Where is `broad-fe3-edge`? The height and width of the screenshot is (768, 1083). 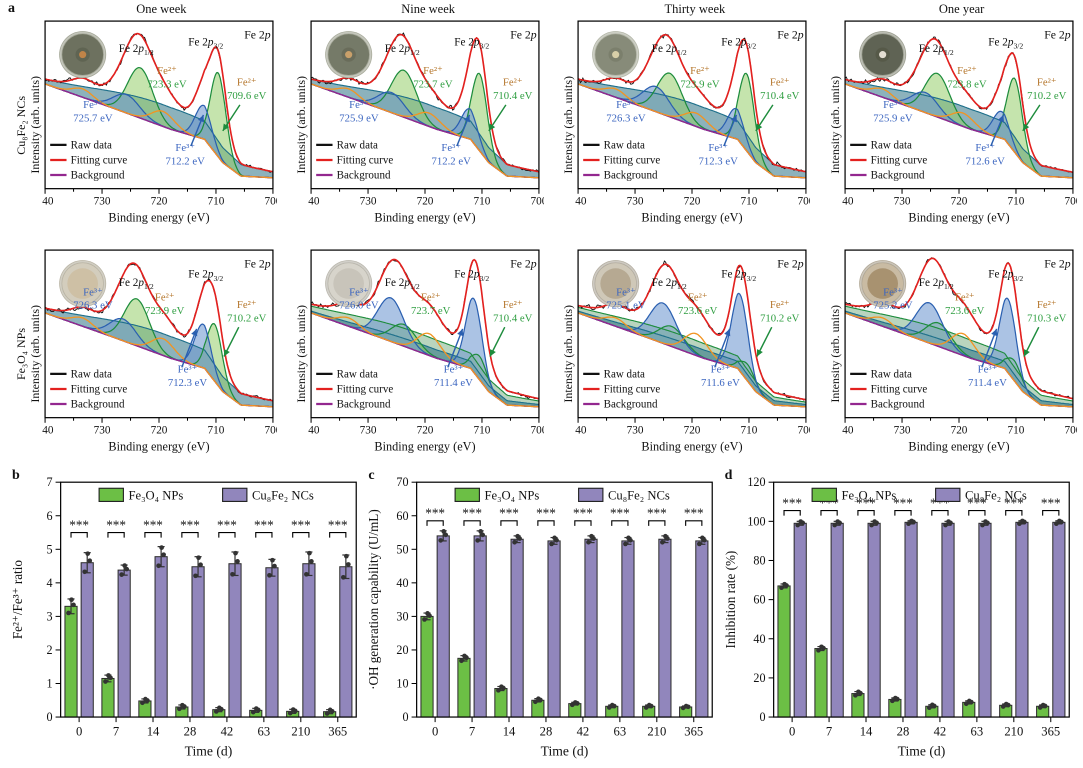
broad-fe3-edge is located at coordinates (692, 357).